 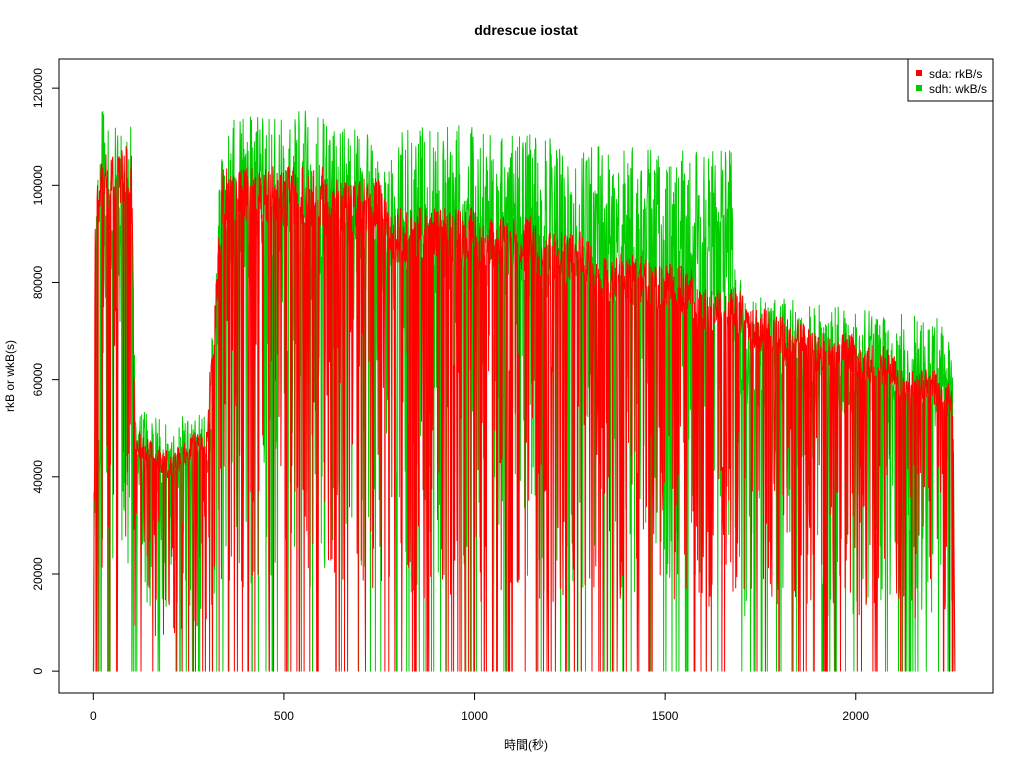 What do you see at coordinates (38, 380) in the screenshot?
I see `y-tick-label: 60000` at bounding box center [38, 380].